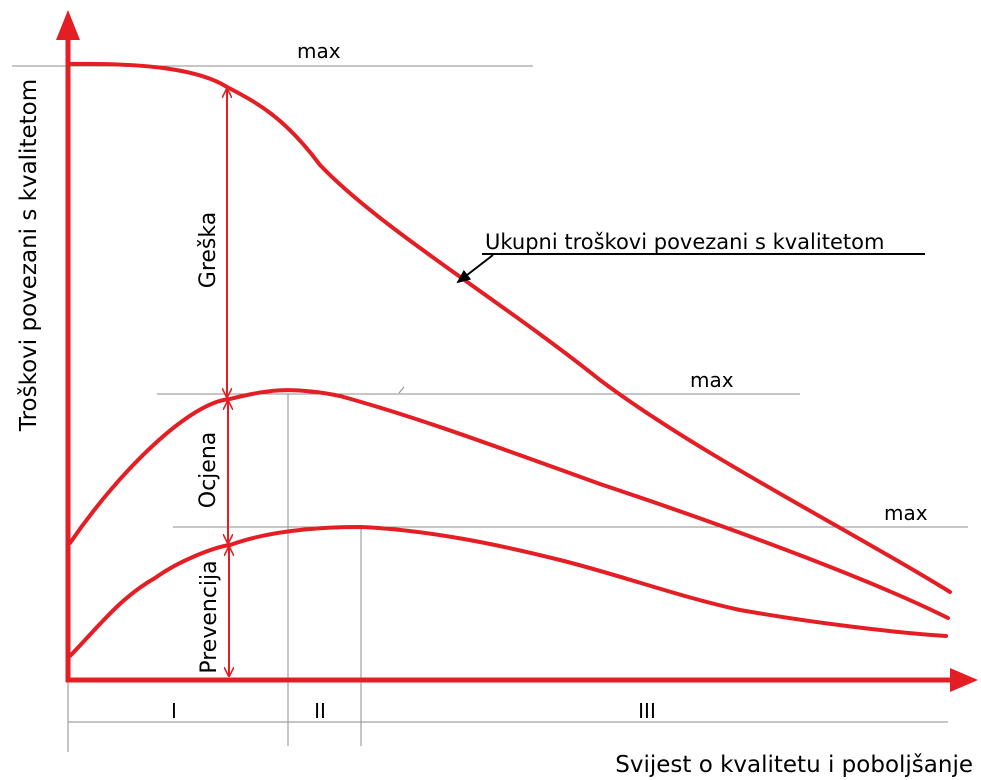 This screenshot has height=780, width=981. I want to click on component-arrows, so click(228, 382).